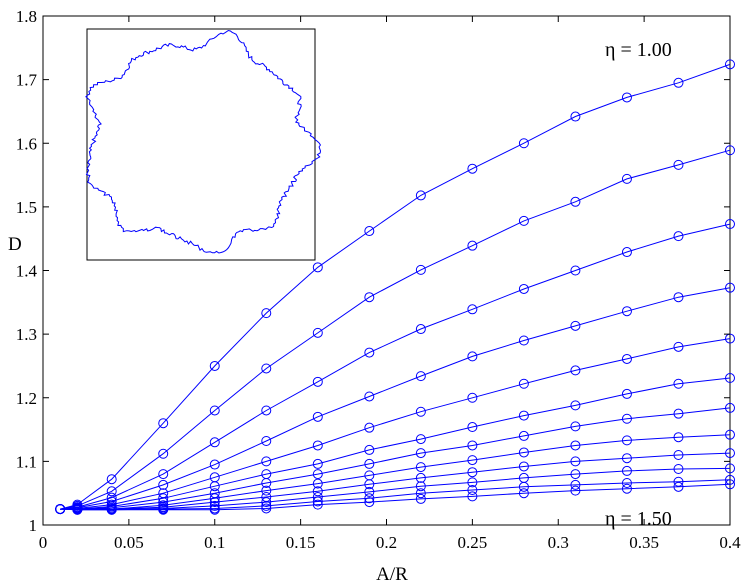 The image size is (747, 584). I want to click on y-tick-label: 1.5, so click(26, 207).